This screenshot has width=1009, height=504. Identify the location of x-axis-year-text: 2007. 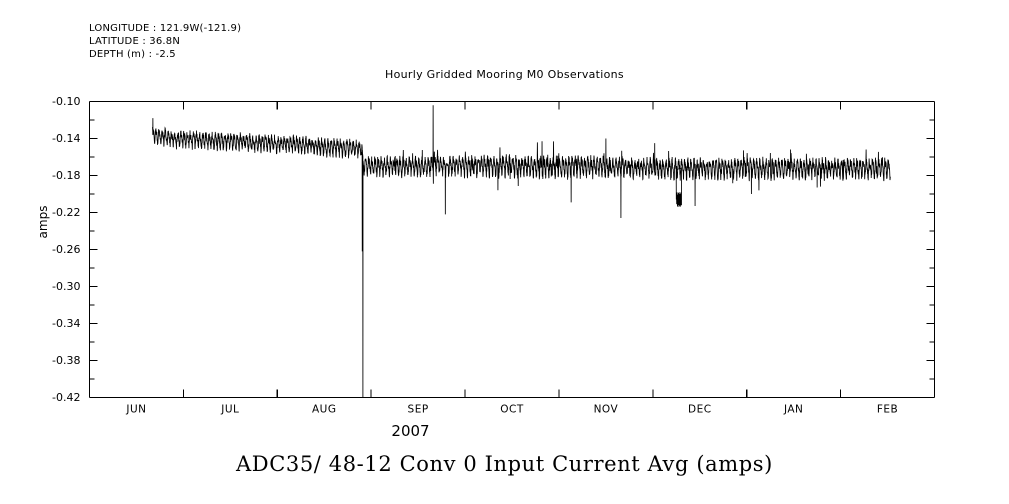
(410, 431).